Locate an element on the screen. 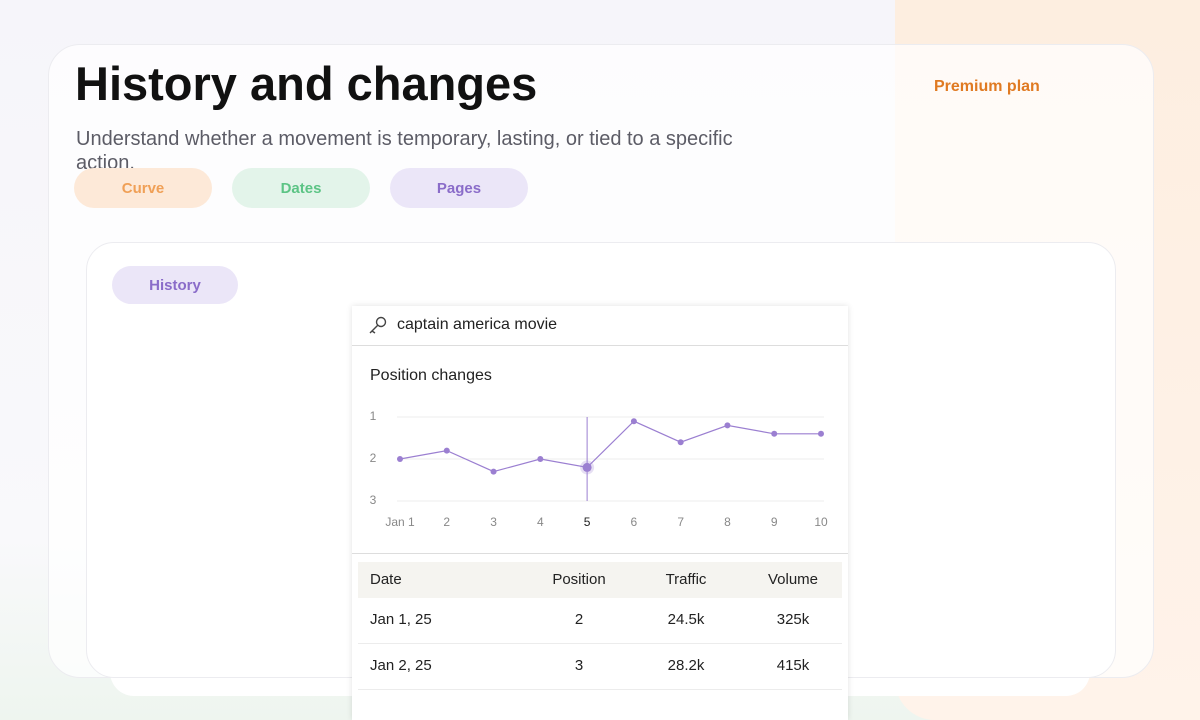  x-tick-label: 5 is located at coordinates (587, 522).